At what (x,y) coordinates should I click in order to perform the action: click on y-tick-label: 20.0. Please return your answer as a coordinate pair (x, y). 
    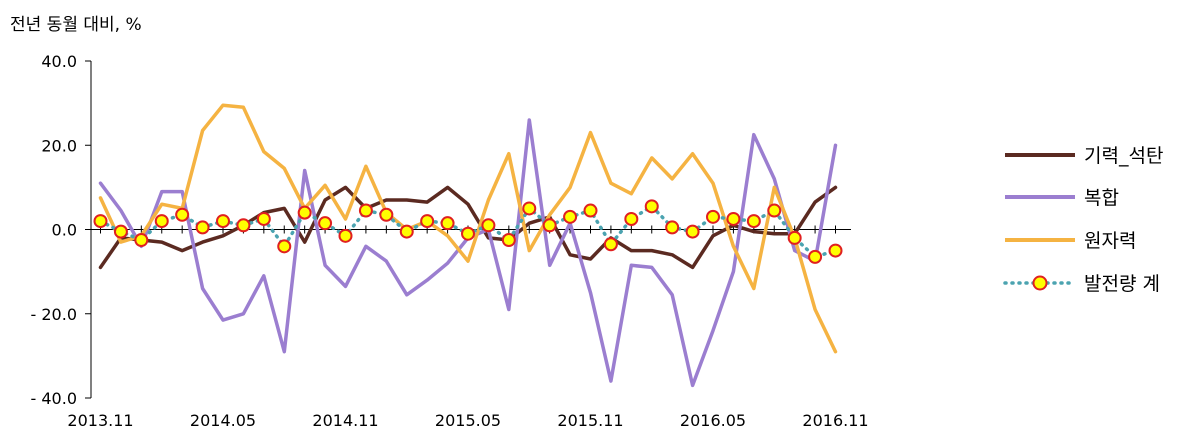
    Looking at the image, I should click on (59, 145).